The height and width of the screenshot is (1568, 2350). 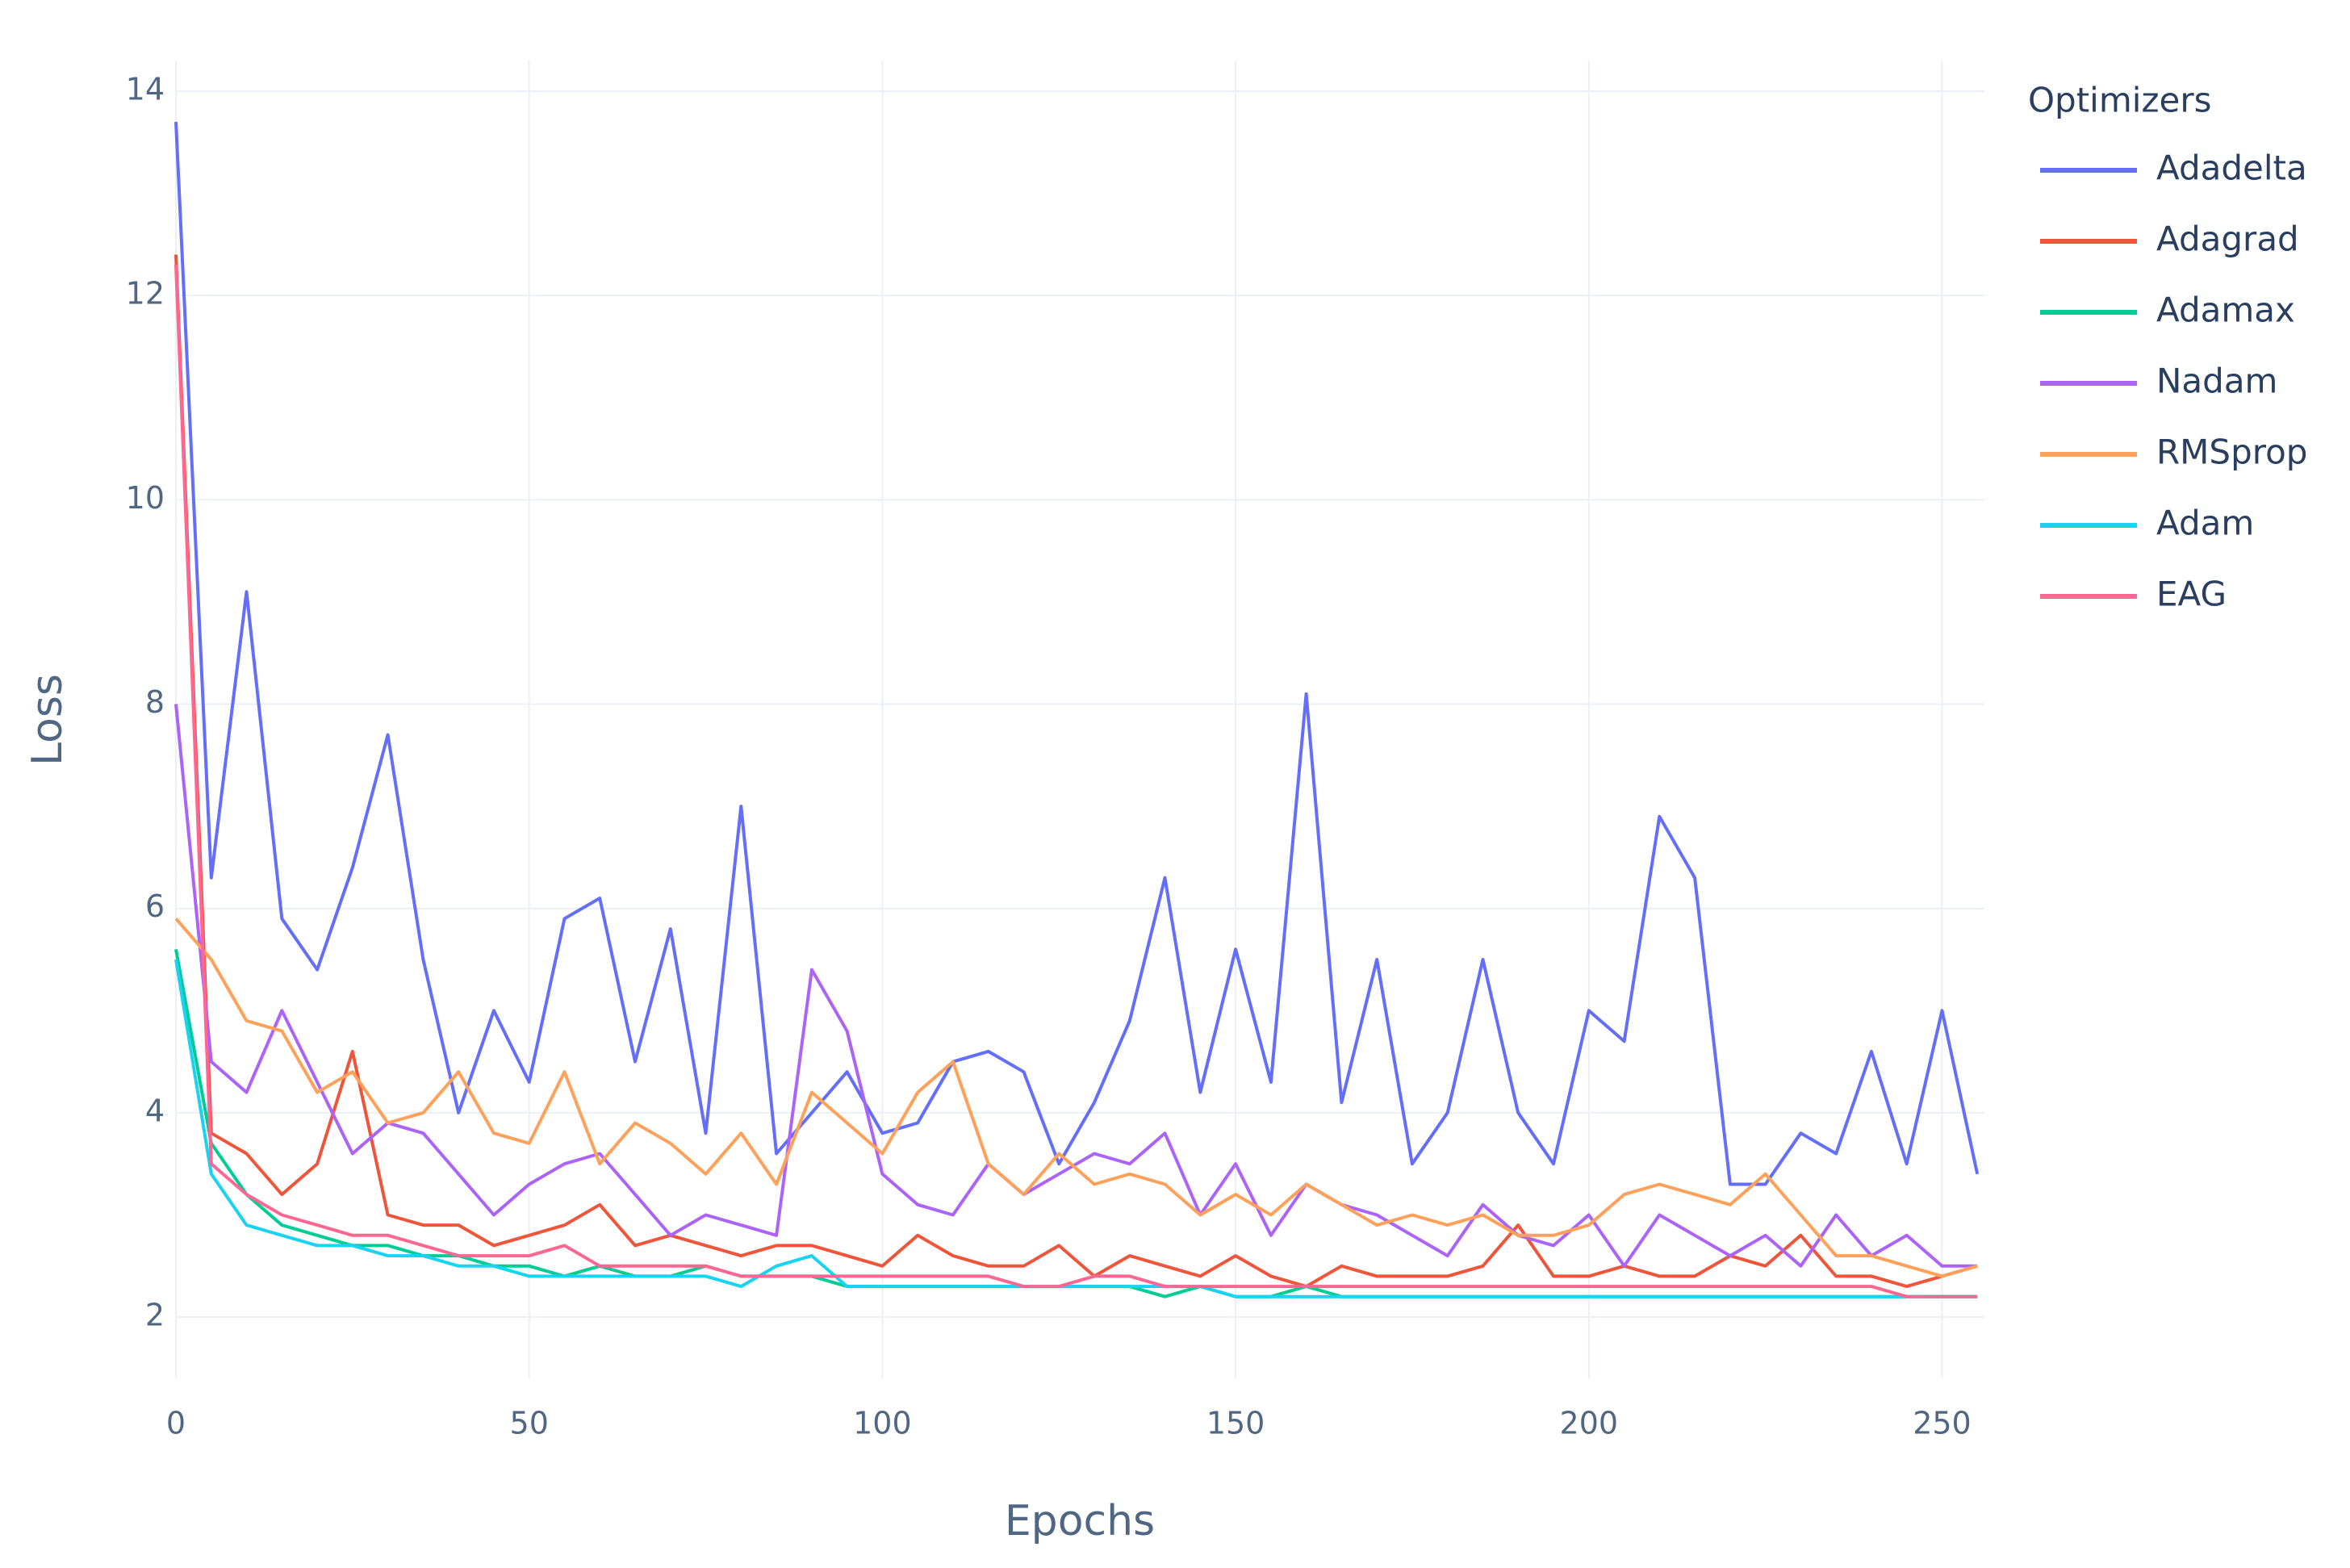 What do you see at coordinates (2227, 240) in the screenshot?
I see `legend-label: Adagrad` at bounding box center [2227, 240].